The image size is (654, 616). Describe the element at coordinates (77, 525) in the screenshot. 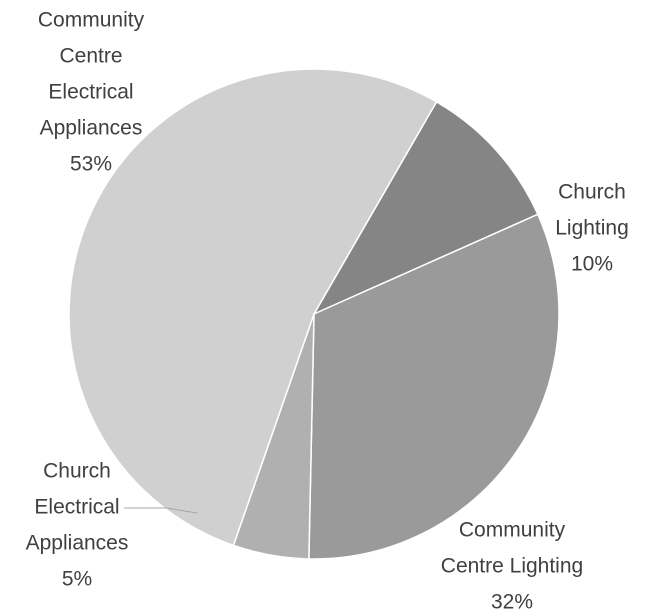

I see `data-label-3: Church Electrical Appliances 5%` at that location.